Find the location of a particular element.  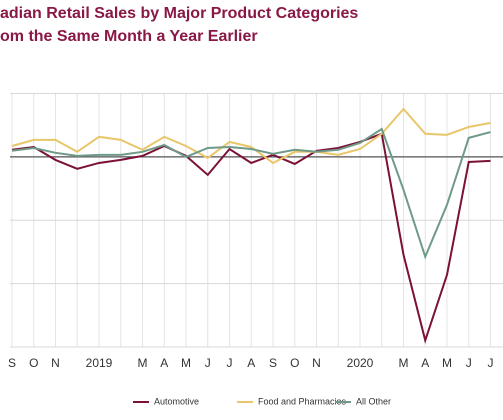

x-tick-label: 2019 is located at coordinates (99, 363).